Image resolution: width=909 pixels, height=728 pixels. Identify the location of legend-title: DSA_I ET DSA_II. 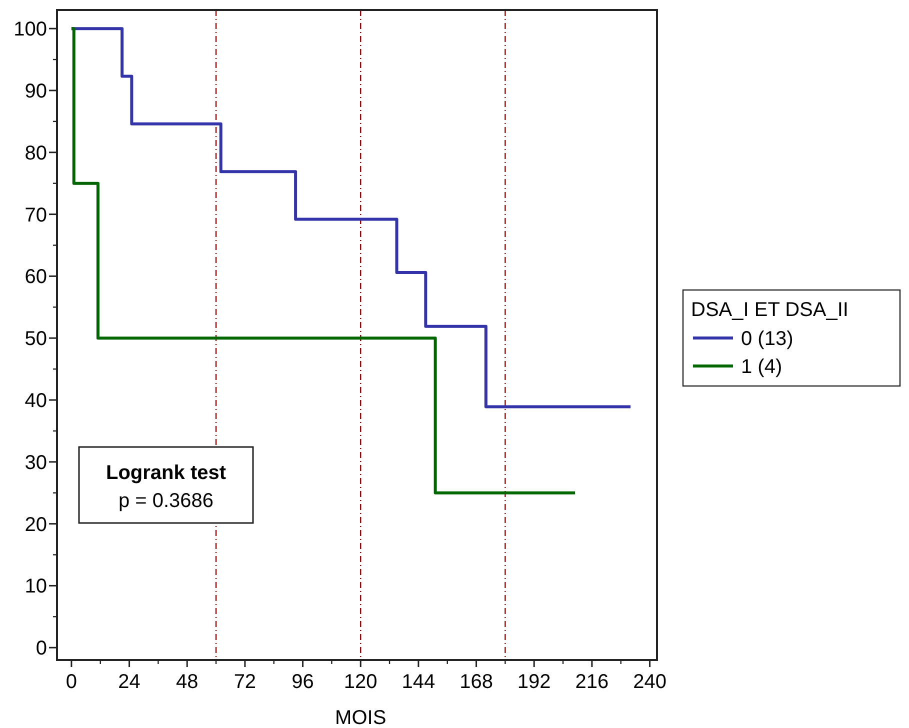
(769, 310).